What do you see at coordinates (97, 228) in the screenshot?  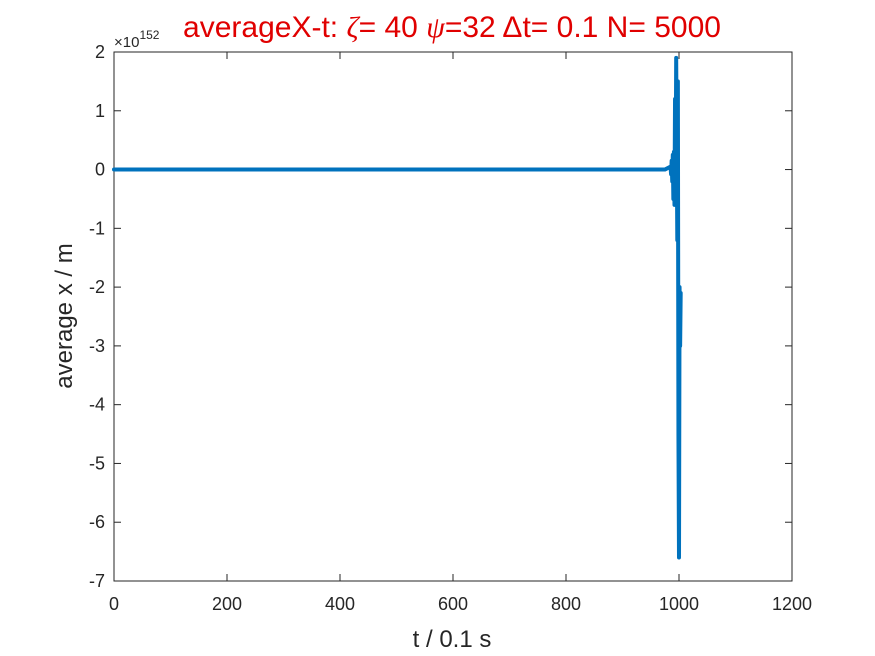 I see `y-tick-label: -1` at bounding box center [97, 228].